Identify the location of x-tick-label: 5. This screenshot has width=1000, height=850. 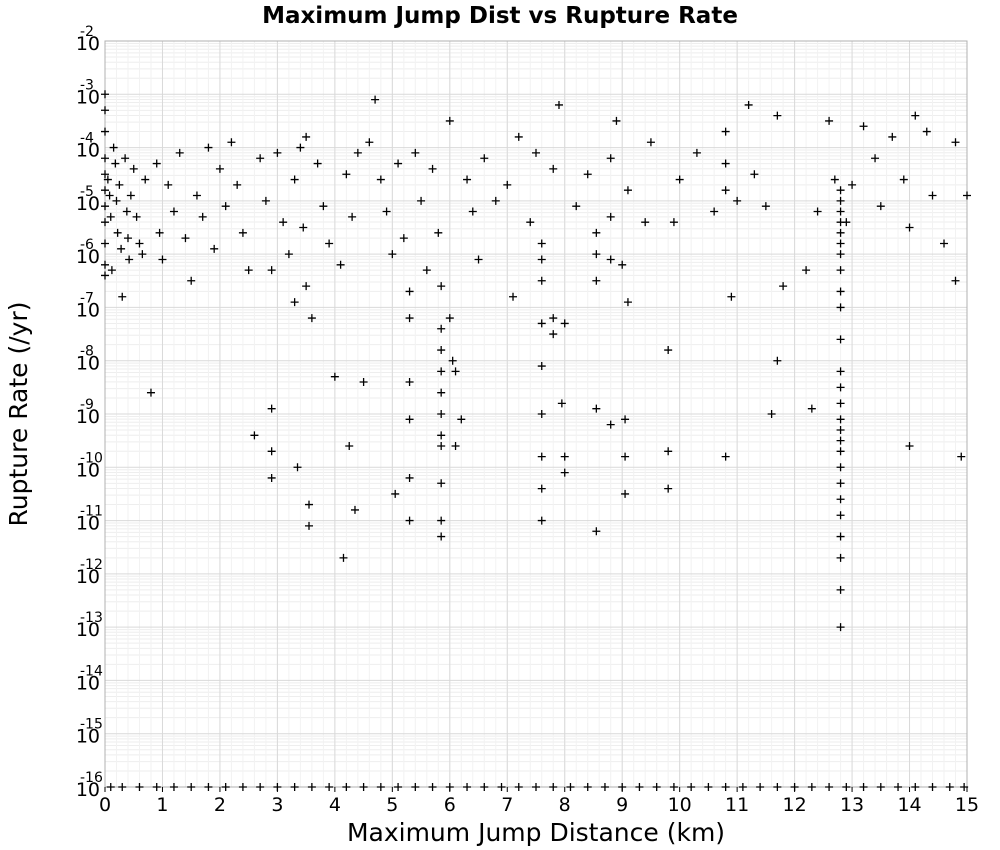
(392, 805).